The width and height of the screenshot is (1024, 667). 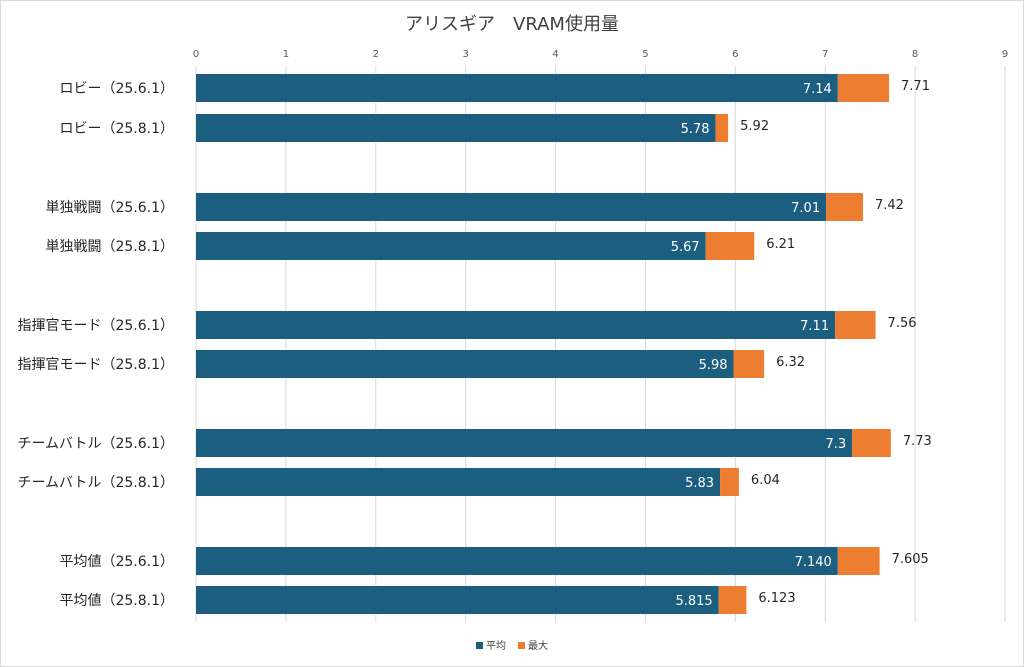 I want to click on x-tick-label: 1, so click(x=286, y=54).